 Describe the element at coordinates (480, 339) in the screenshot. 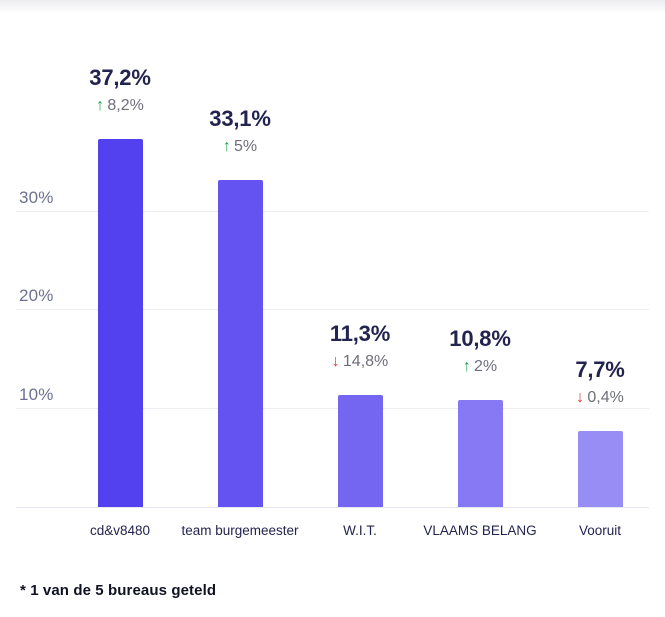

I see `bar-value-label: 10,8%` at that location.